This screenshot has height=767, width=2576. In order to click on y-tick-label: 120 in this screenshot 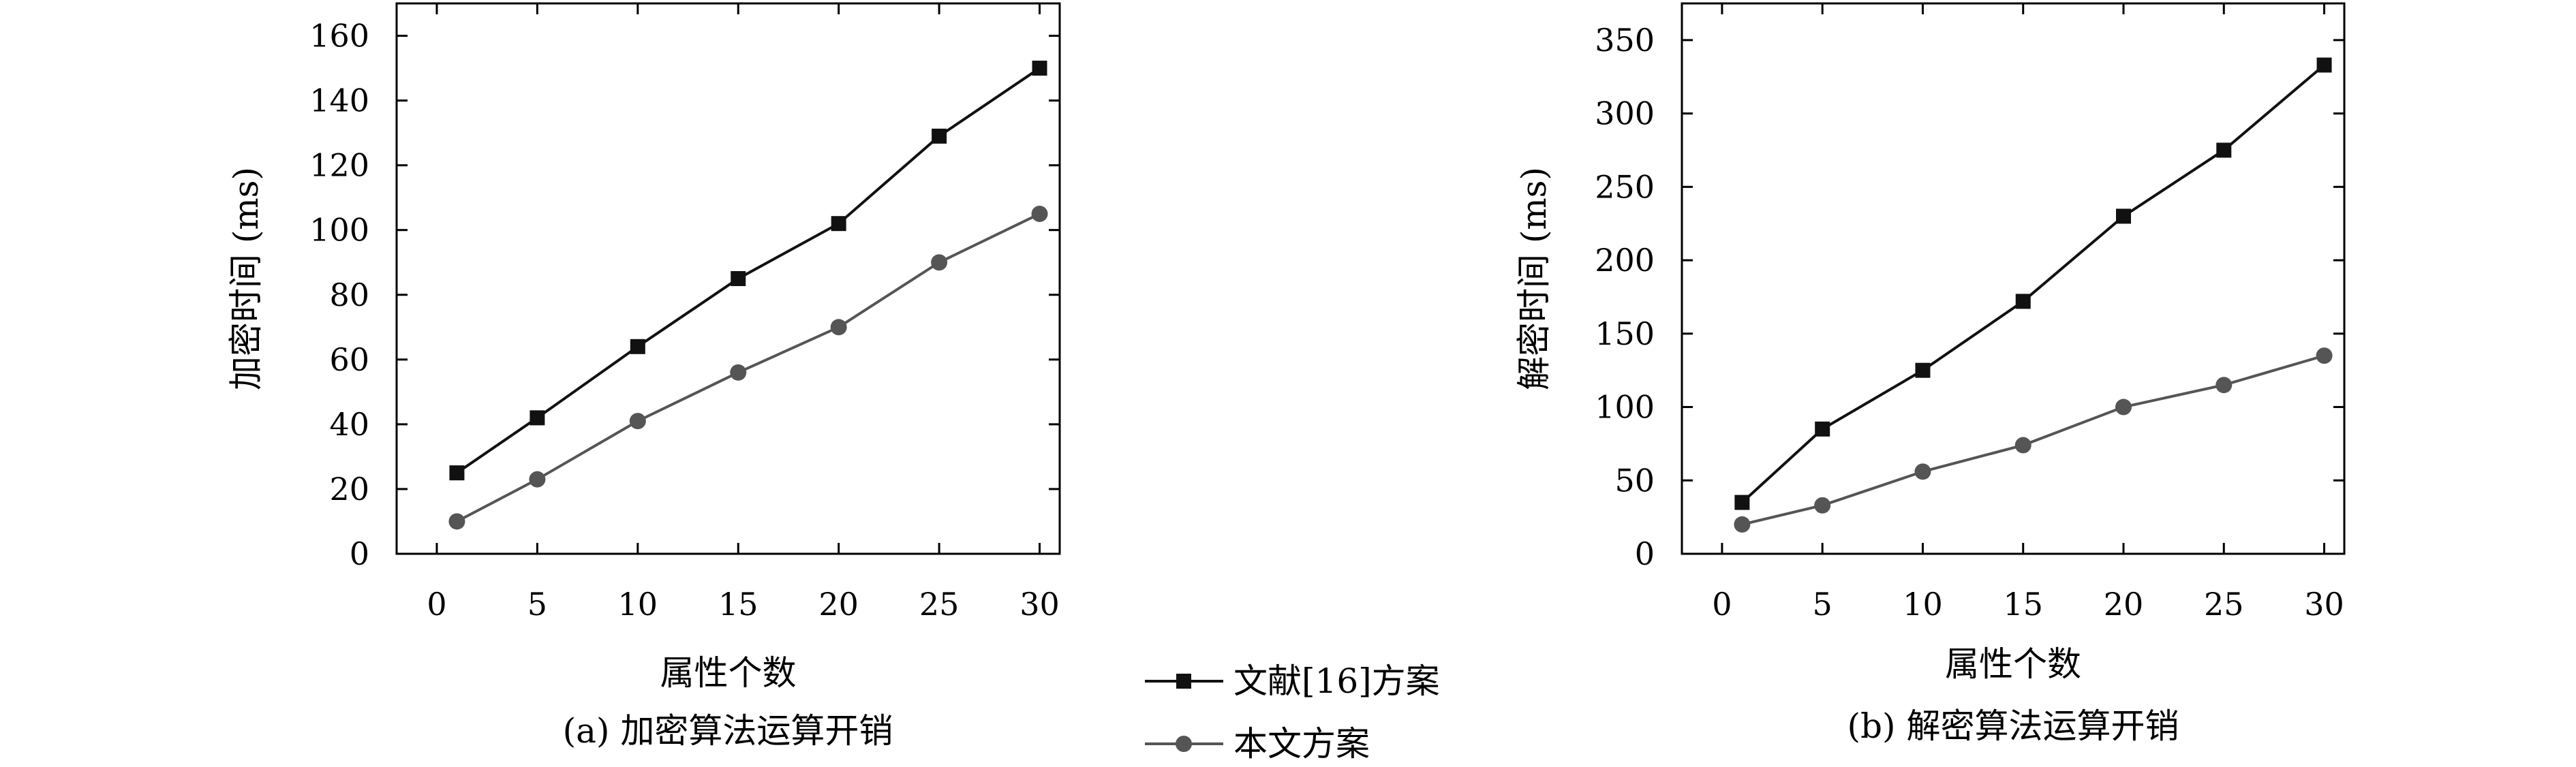, I will do `click(339, 166)`.